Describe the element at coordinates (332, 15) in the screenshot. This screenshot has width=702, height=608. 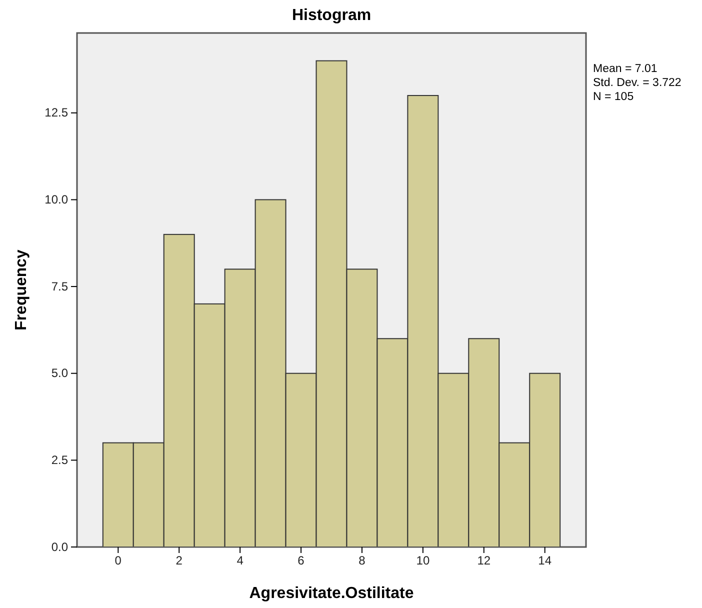
I see `chart-title: Histogram` at that location.